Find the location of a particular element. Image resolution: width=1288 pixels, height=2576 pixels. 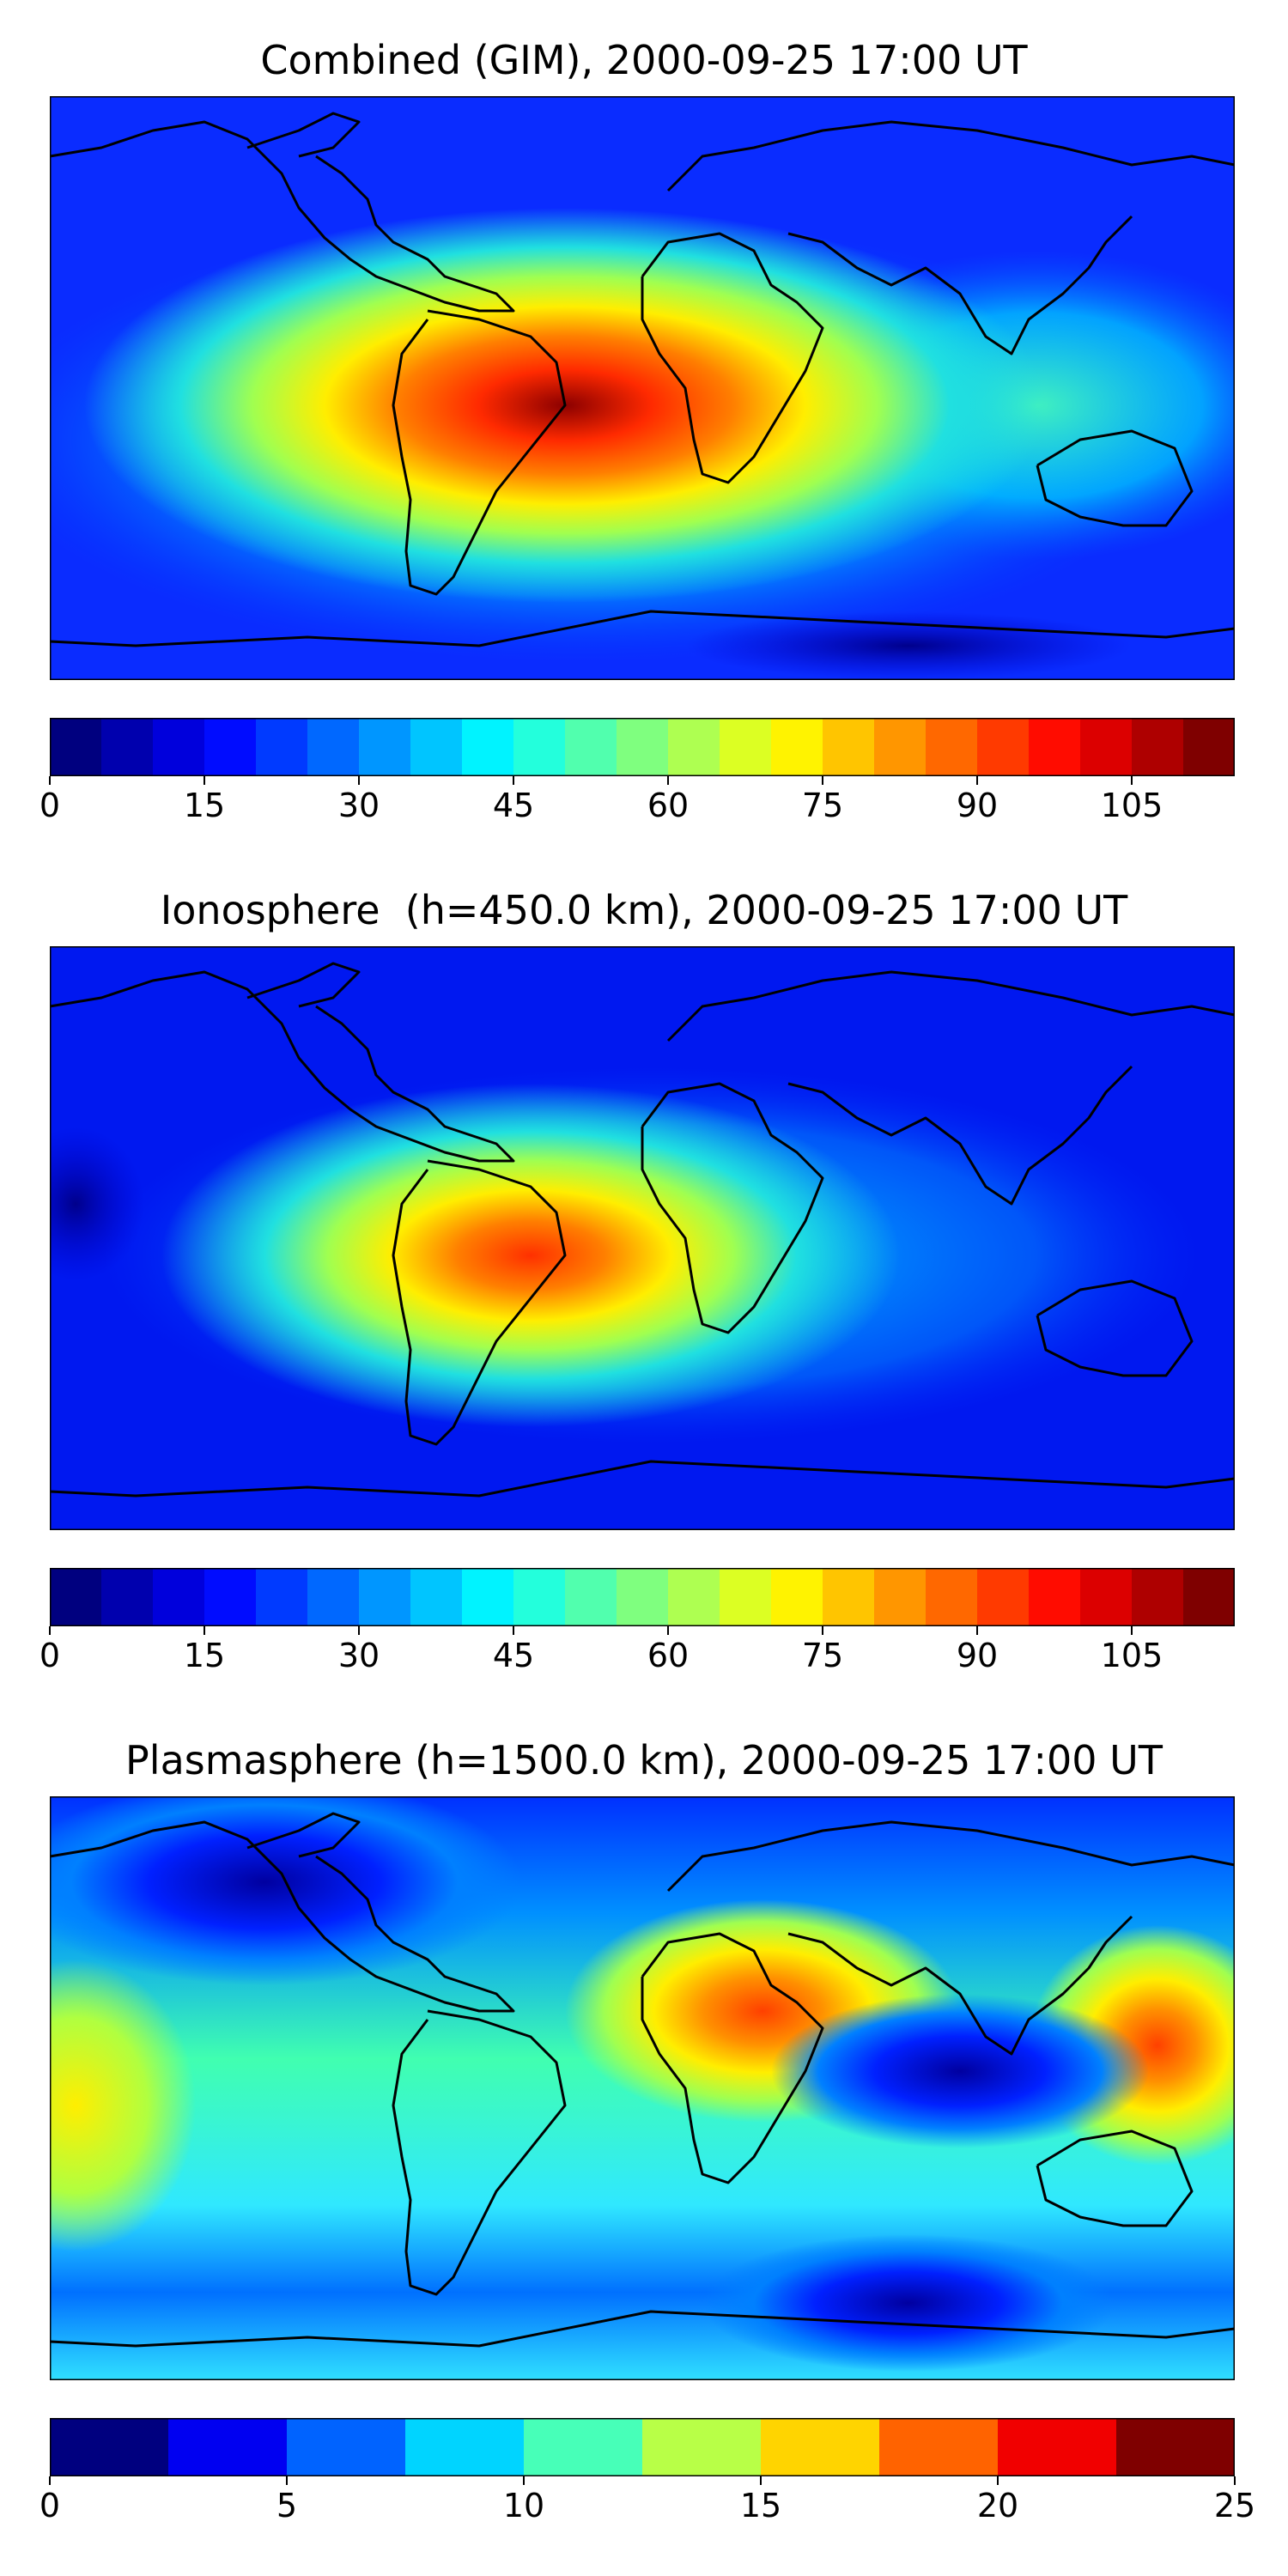

colorbar-tick-label: 10 is located at coordinates (523, 2506).